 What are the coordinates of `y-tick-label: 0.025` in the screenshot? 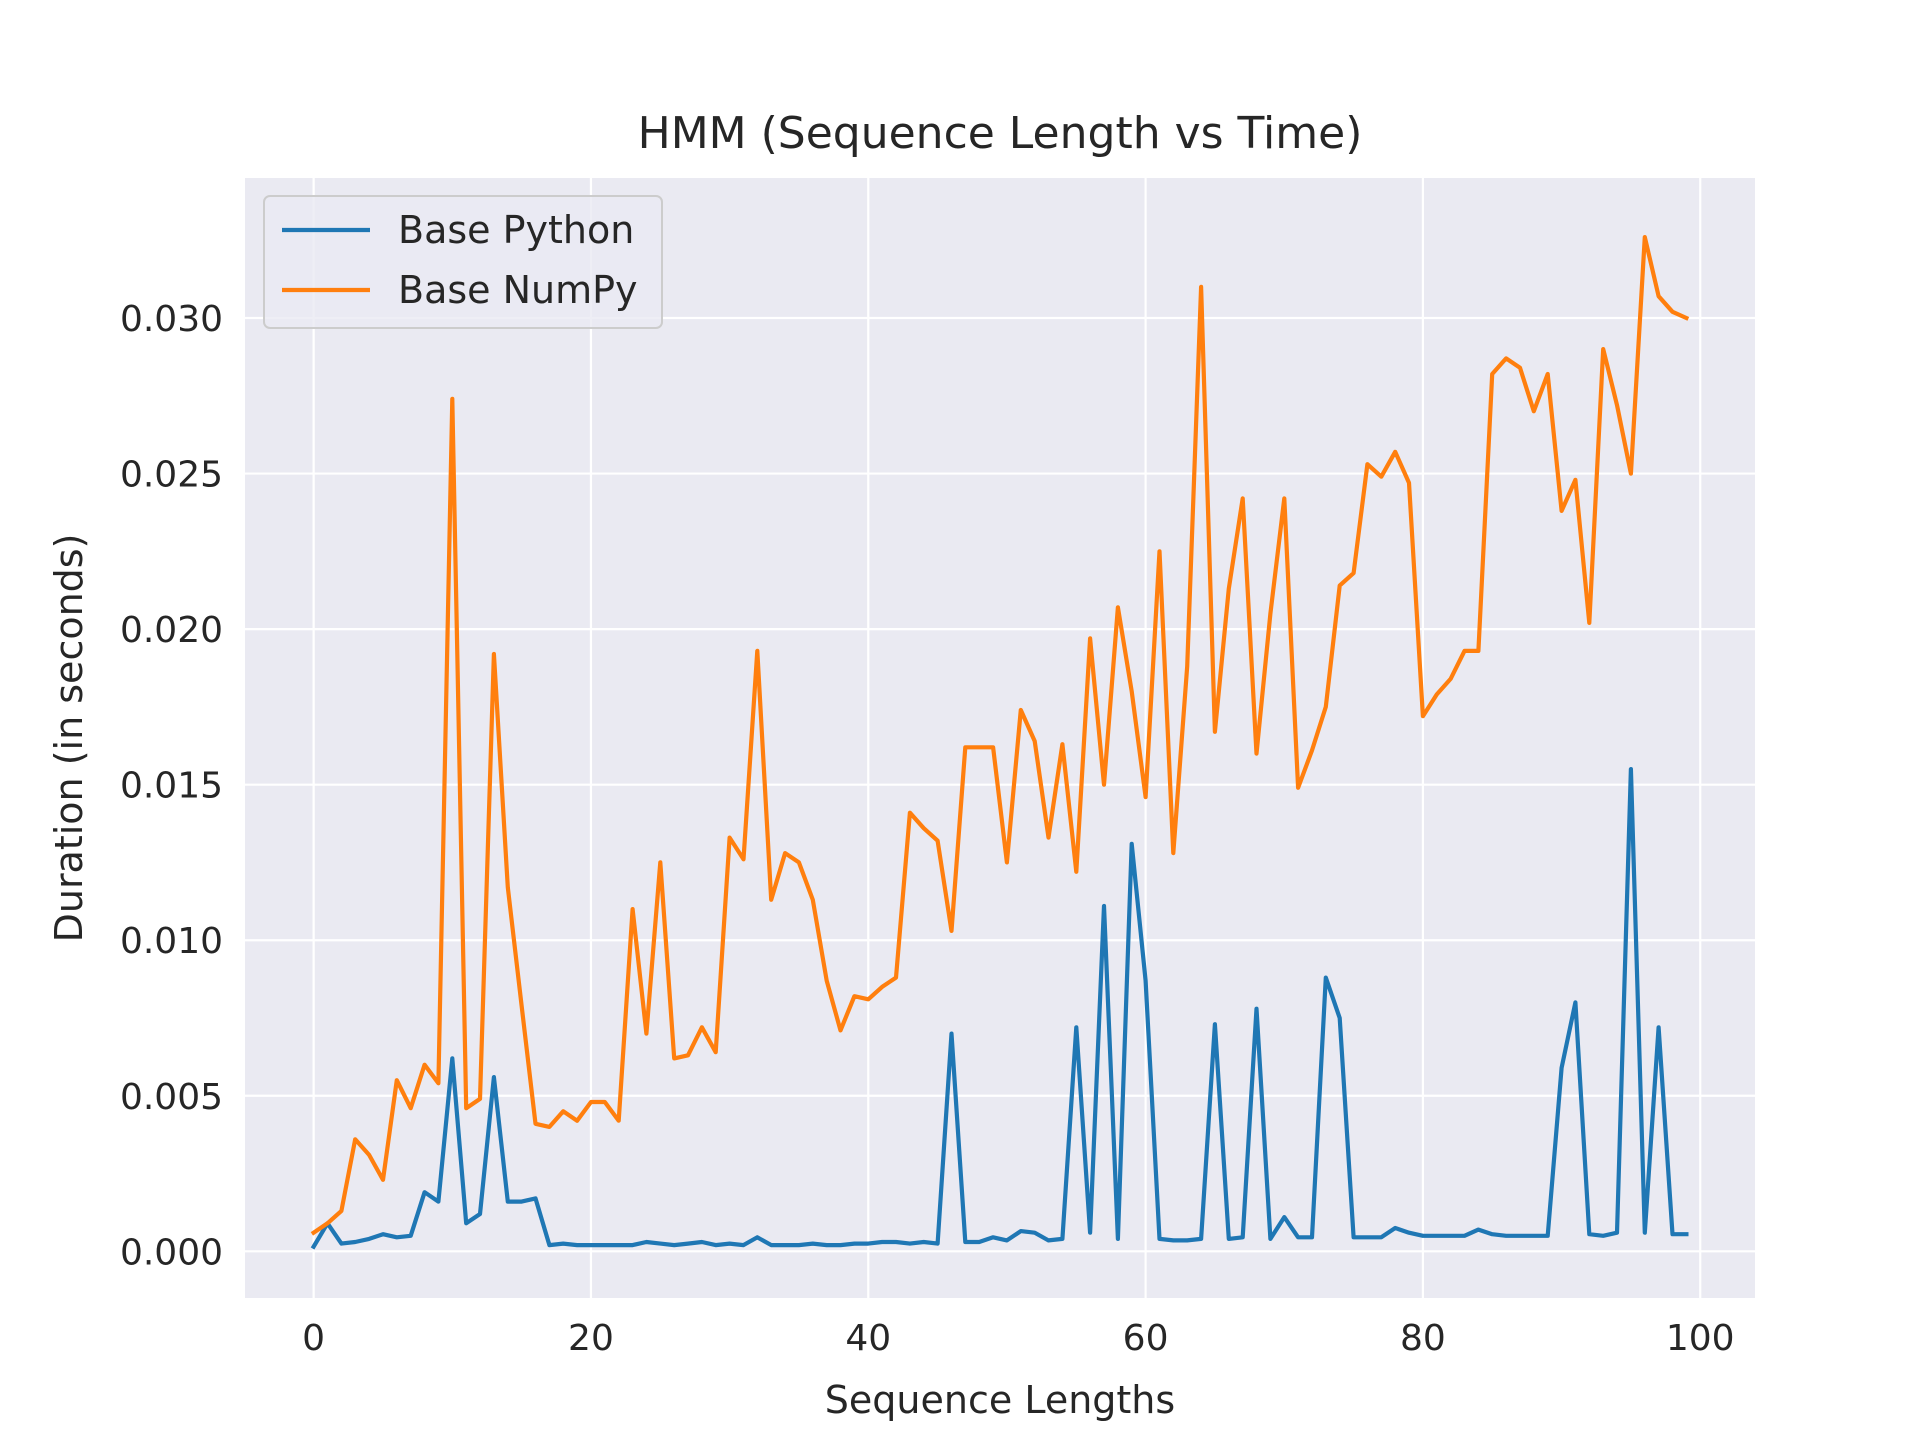 It's located at (171, 475).